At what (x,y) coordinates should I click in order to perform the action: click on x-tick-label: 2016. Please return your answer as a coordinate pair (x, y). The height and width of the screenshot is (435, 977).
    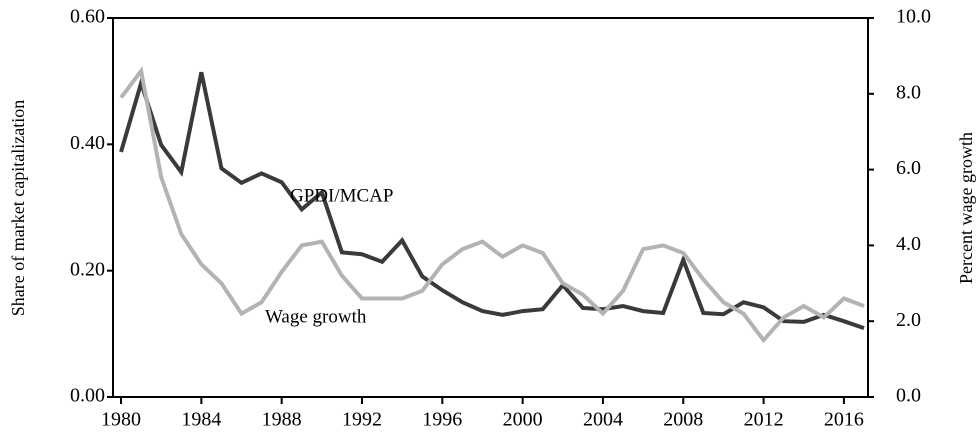
    Looking at the image, I should click on (844, 420).